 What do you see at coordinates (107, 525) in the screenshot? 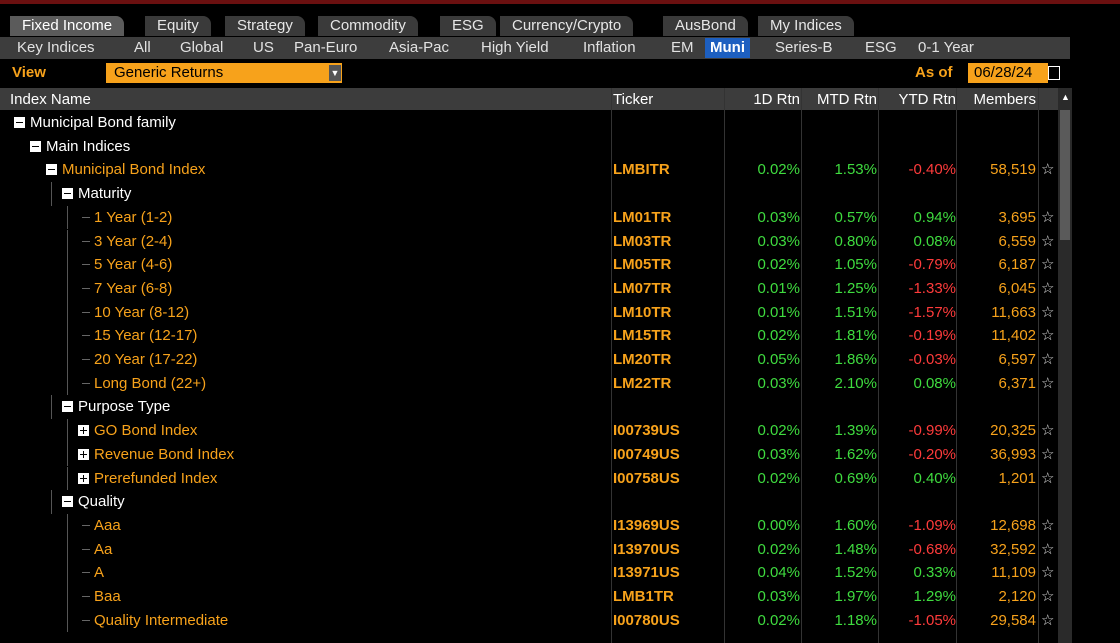
I see `index-name: Aaa` at bounding box center [107, 525].